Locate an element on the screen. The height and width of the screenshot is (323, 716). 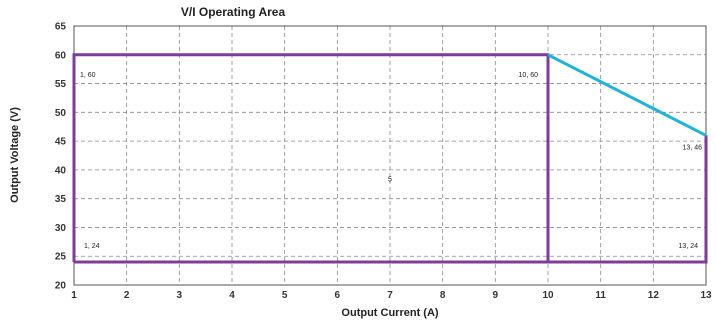
annotation-label-5: 13, 24 is located at coordinates (689, 246).